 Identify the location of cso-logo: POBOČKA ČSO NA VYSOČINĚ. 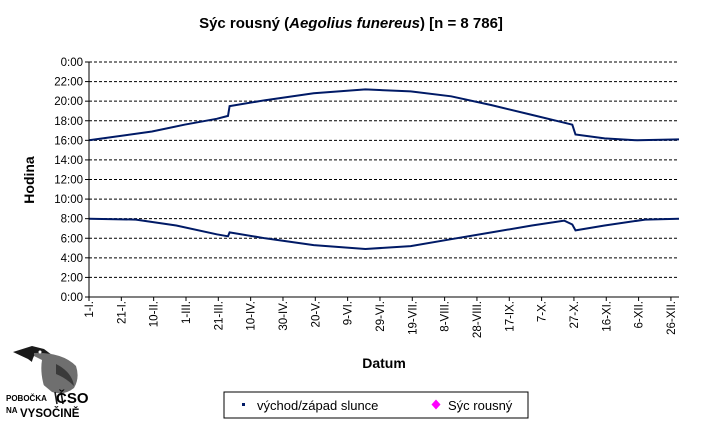
(47, 383).